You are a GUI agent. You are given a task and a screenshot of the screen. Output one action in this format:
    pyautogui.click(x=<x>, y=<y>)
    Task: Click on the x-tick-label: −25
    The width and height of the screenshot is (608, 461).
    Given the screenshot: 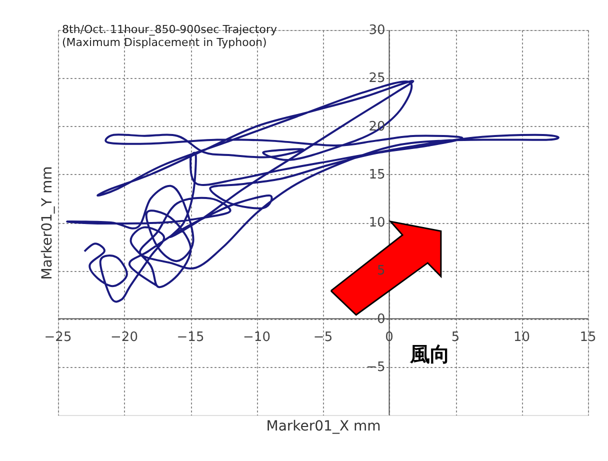 What is the action you would take?
    pyautogui.click(x=58, y=337)
    